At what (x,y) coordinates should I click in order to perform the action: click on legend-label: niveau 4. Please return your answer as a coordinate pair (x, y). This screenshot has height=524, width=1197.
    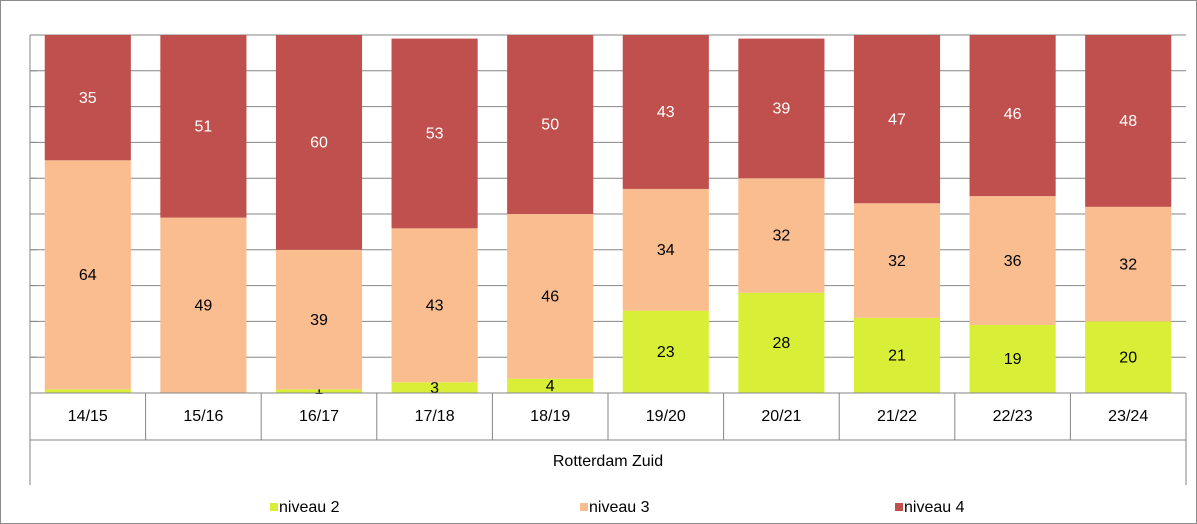
    Looking at the image, I should click on (934, 507).